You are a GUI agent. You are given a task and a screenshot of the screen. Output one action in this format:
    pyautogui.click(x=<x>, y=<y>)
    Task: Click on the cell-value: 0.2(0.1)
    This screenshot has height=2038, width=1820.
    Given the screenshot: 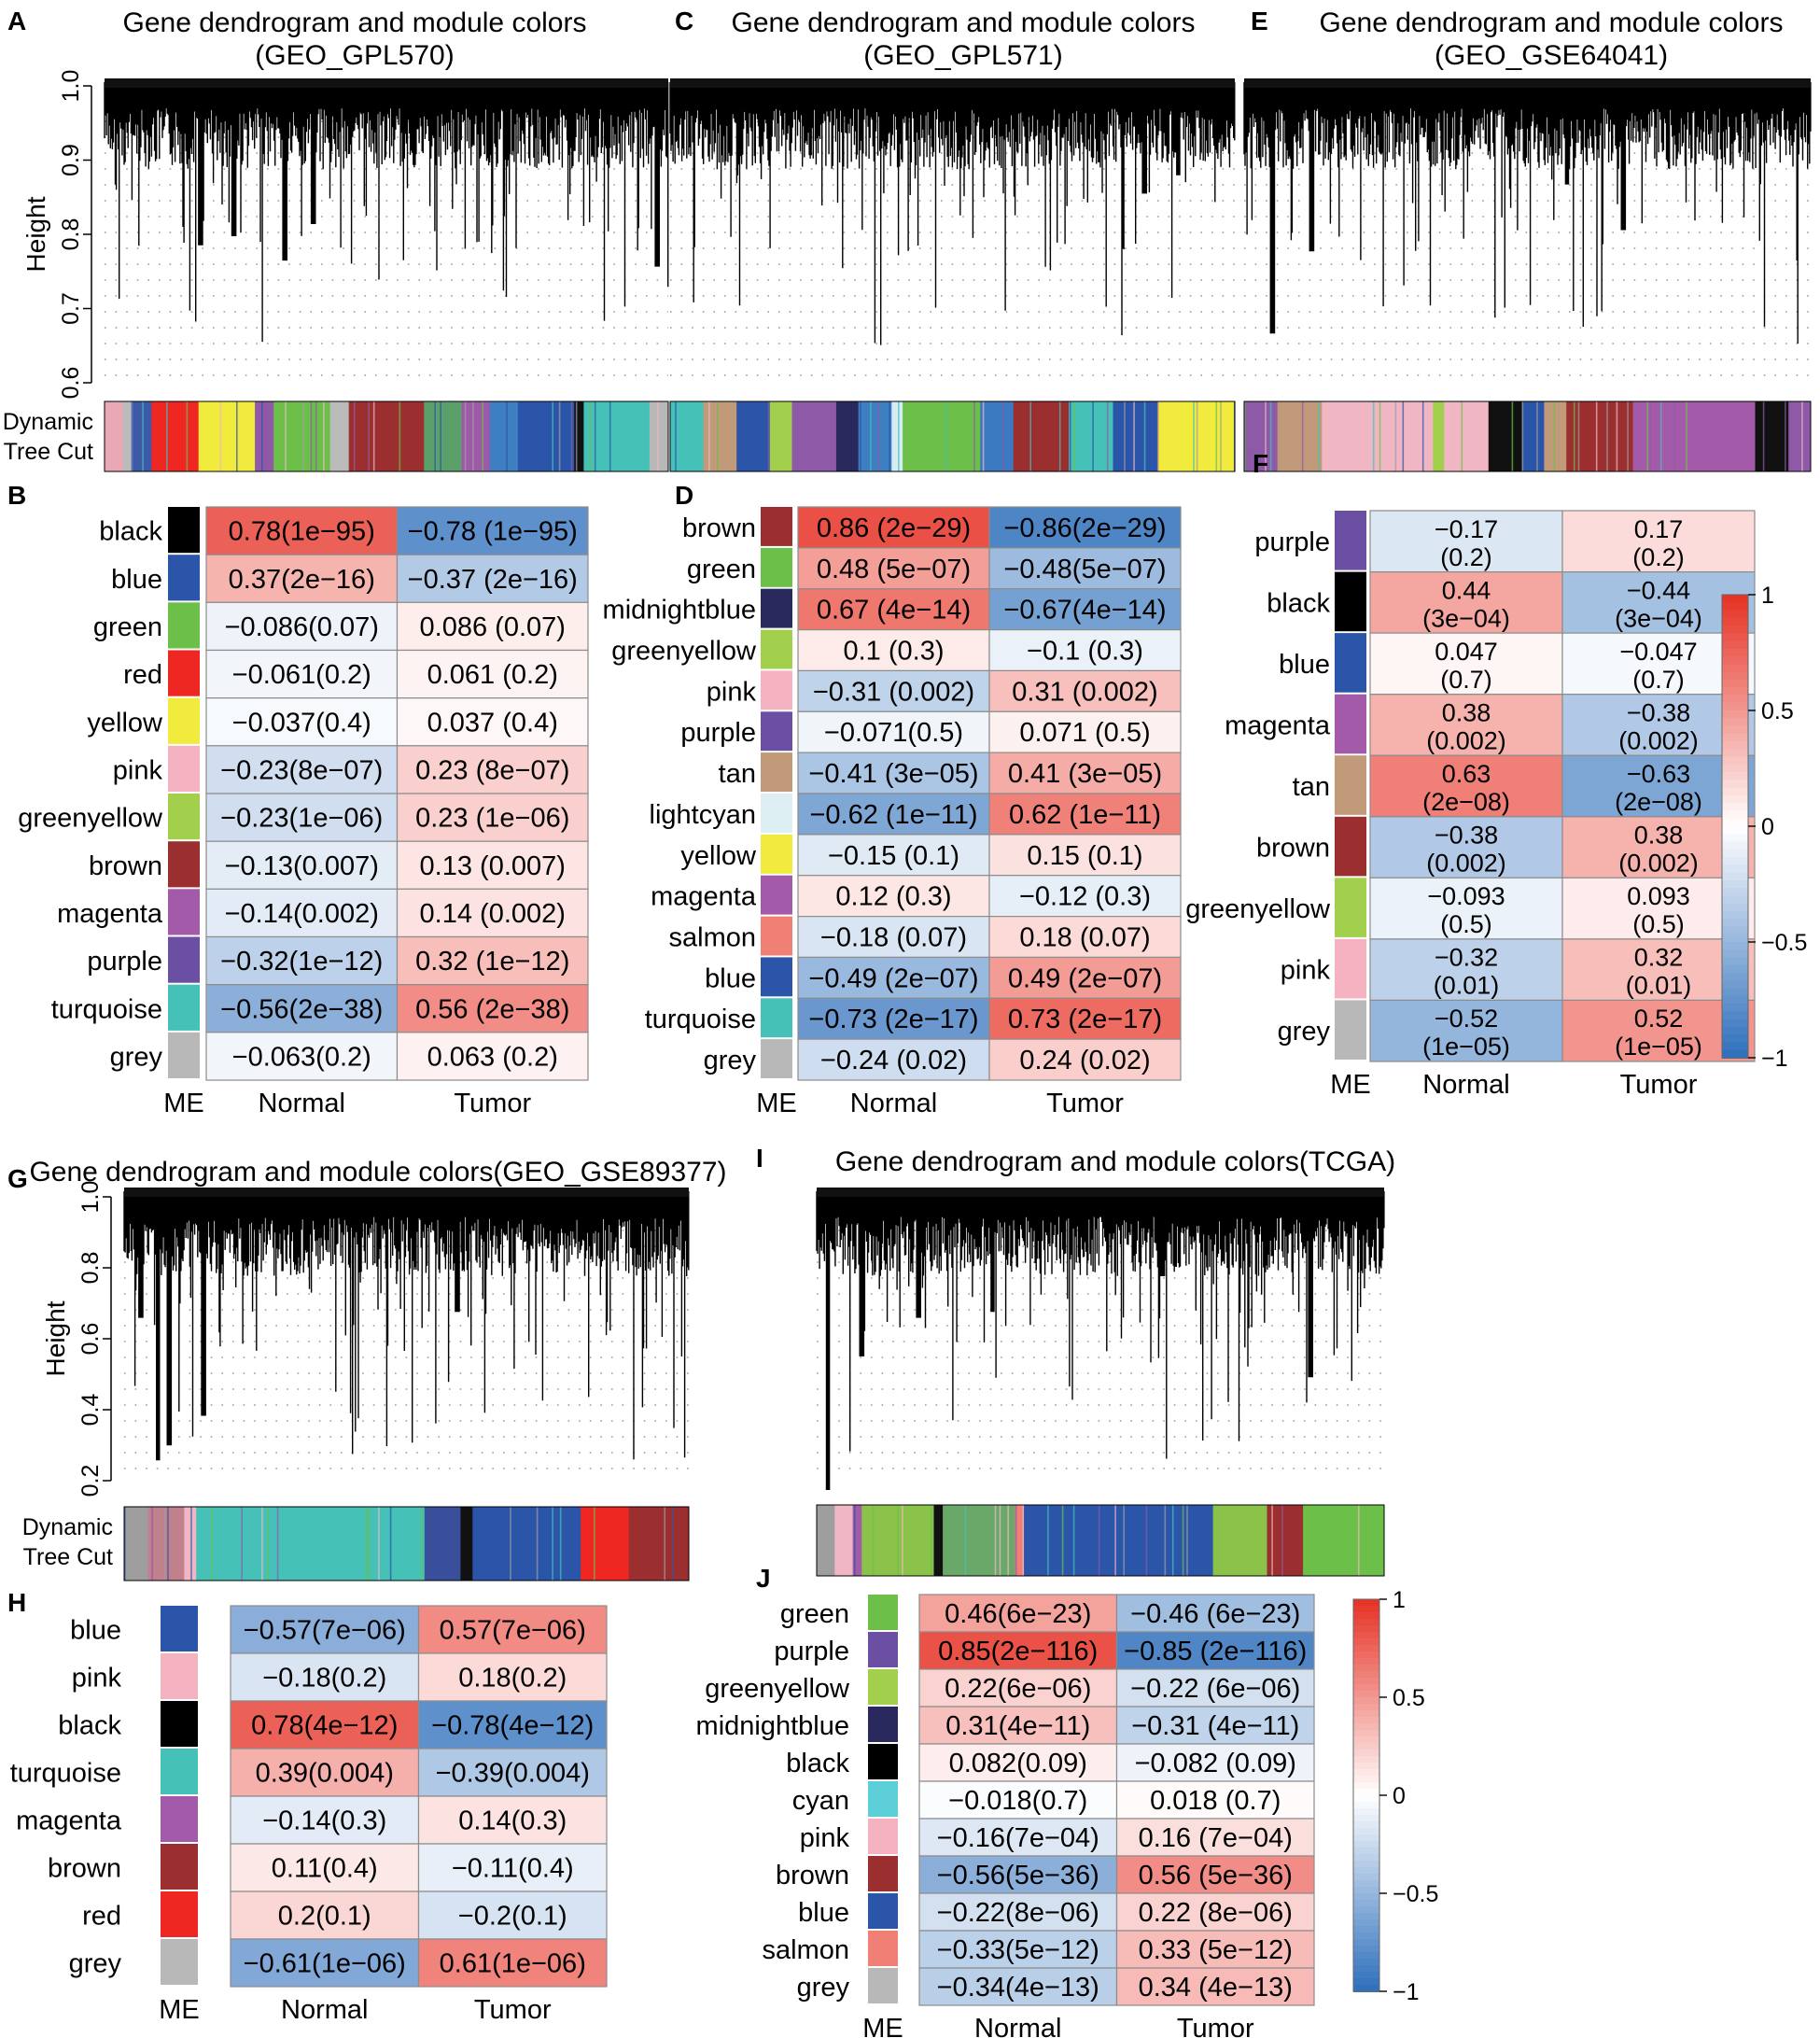 What is the action you would take?
    pyautogui.click(x=324, y=1917)
    